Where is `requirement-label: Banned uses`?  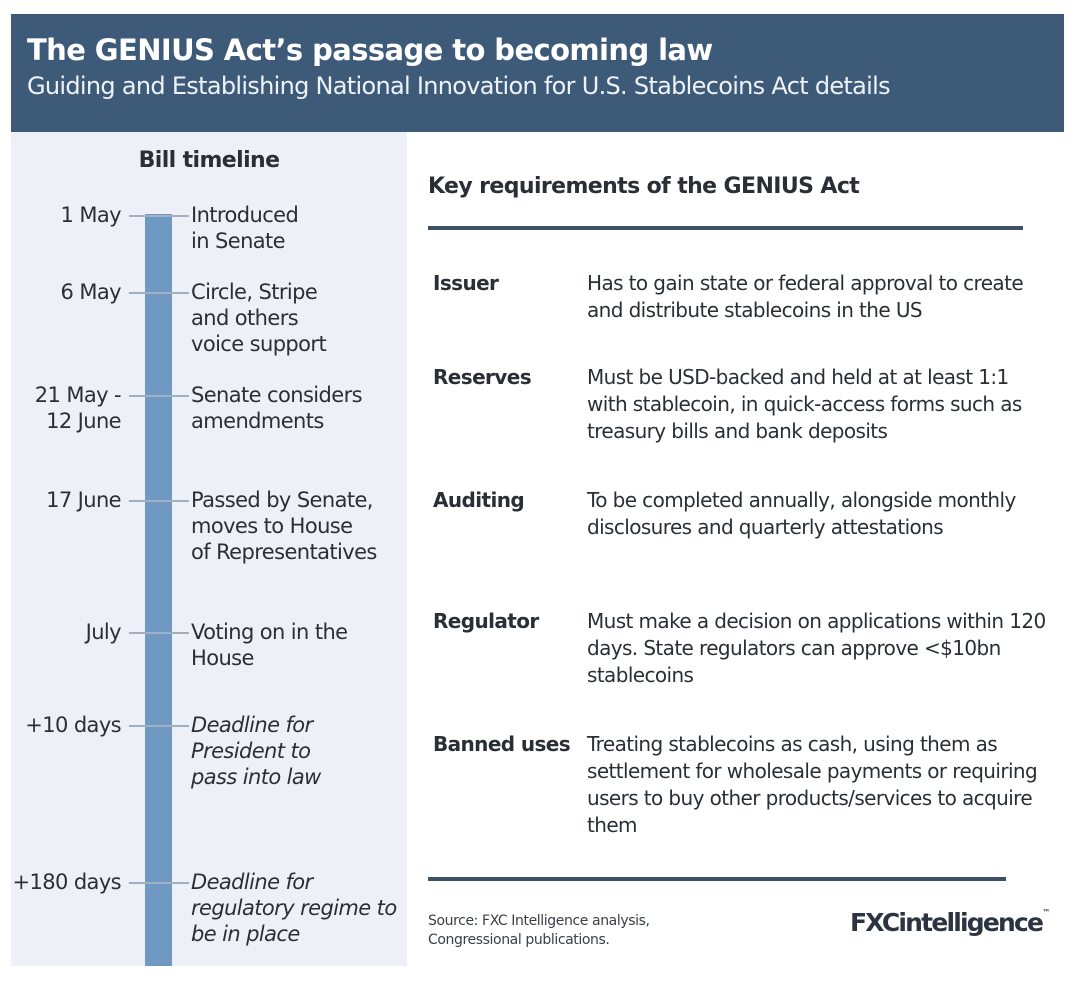
requirement-label: Banned uses is located at coordinates (502, 744).